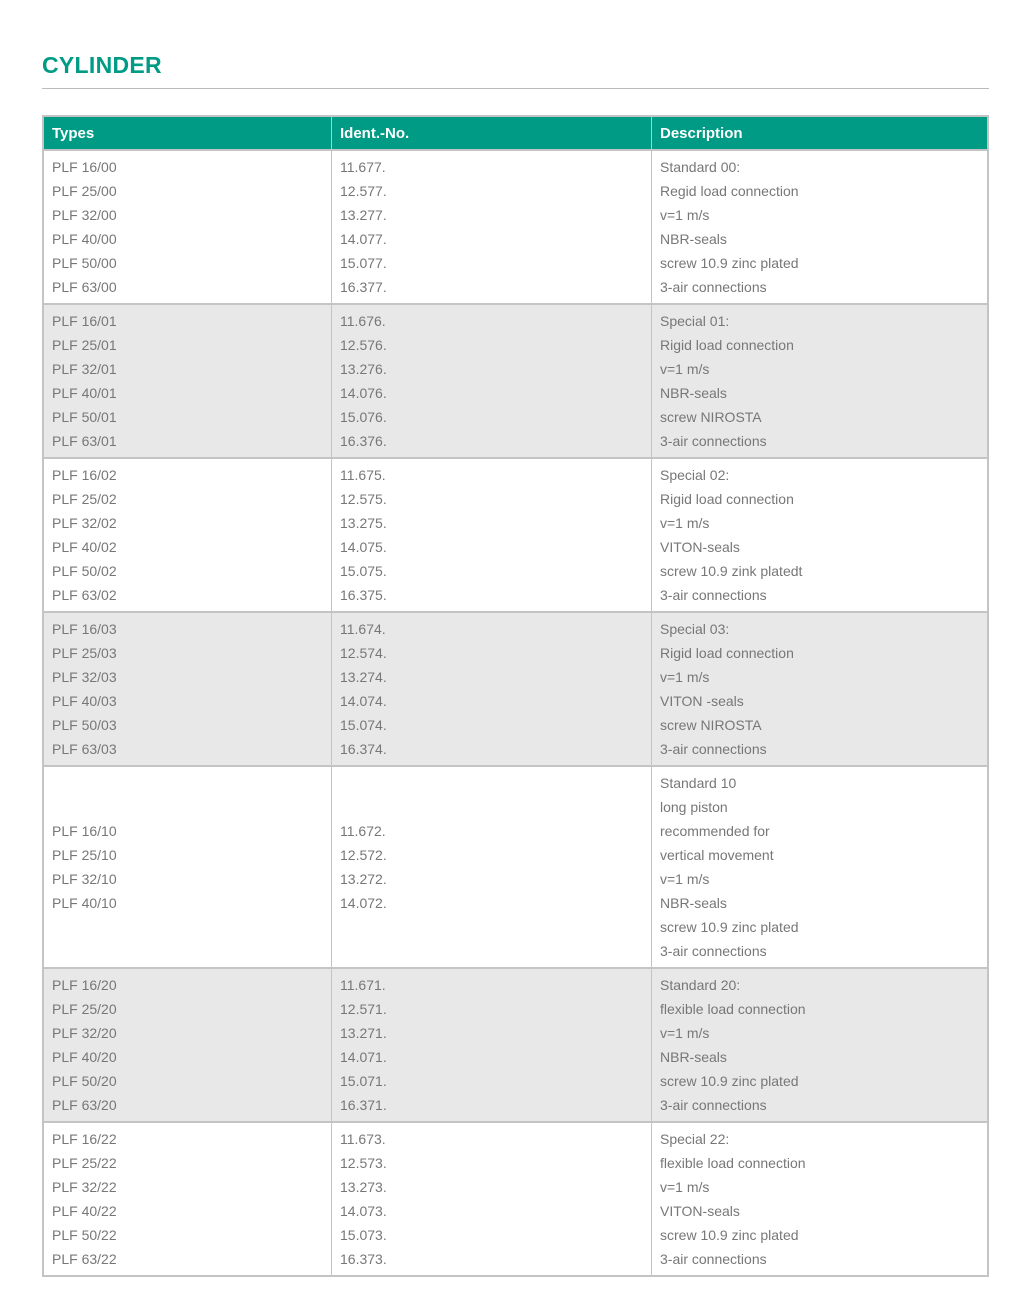 Image resolution: width=1026 pixels, height=1302 pixels. I want to click on types-line: PLF 63/22, so click(84, 1259).